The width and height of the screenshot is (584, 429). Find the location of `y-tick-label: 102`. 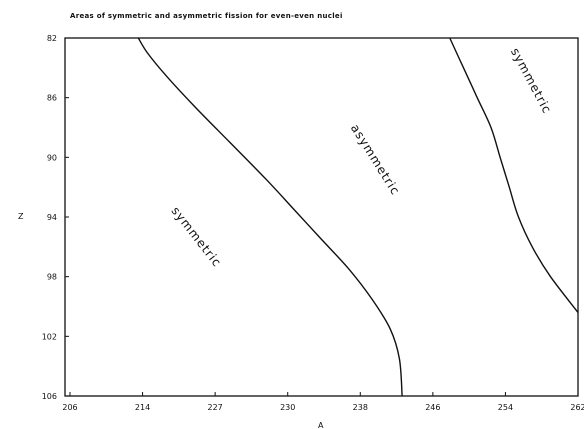

y-tick-label: 102 is located at coordinates (49, 336).